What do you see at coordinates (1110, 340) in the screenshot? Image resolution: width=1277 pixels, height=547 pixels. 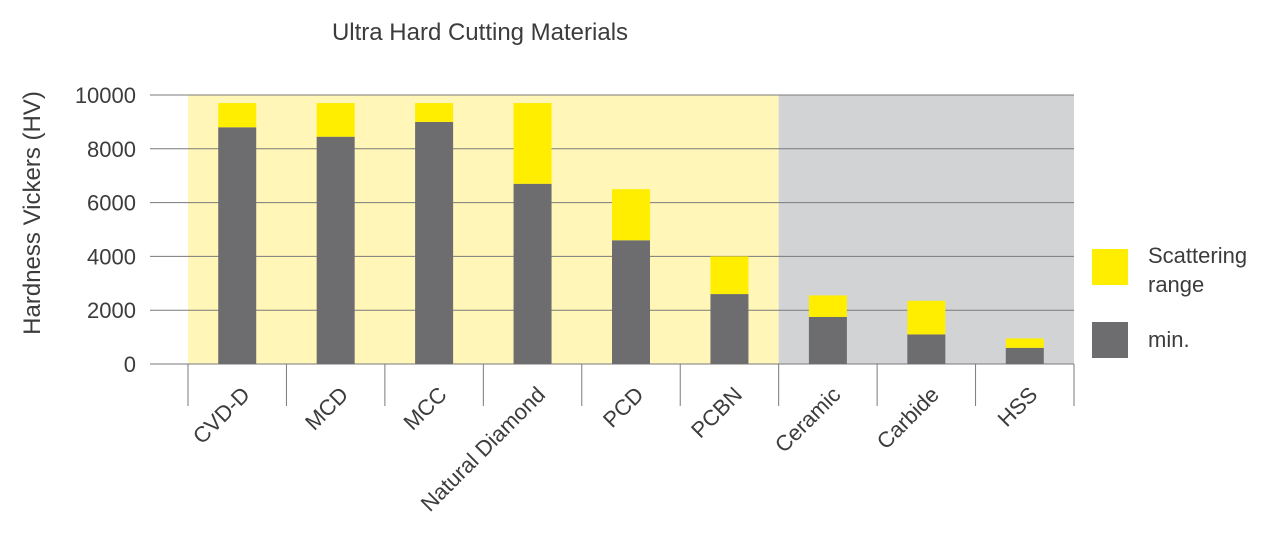 I see `legend-swatch-min` at bounding box center [1110, 340].